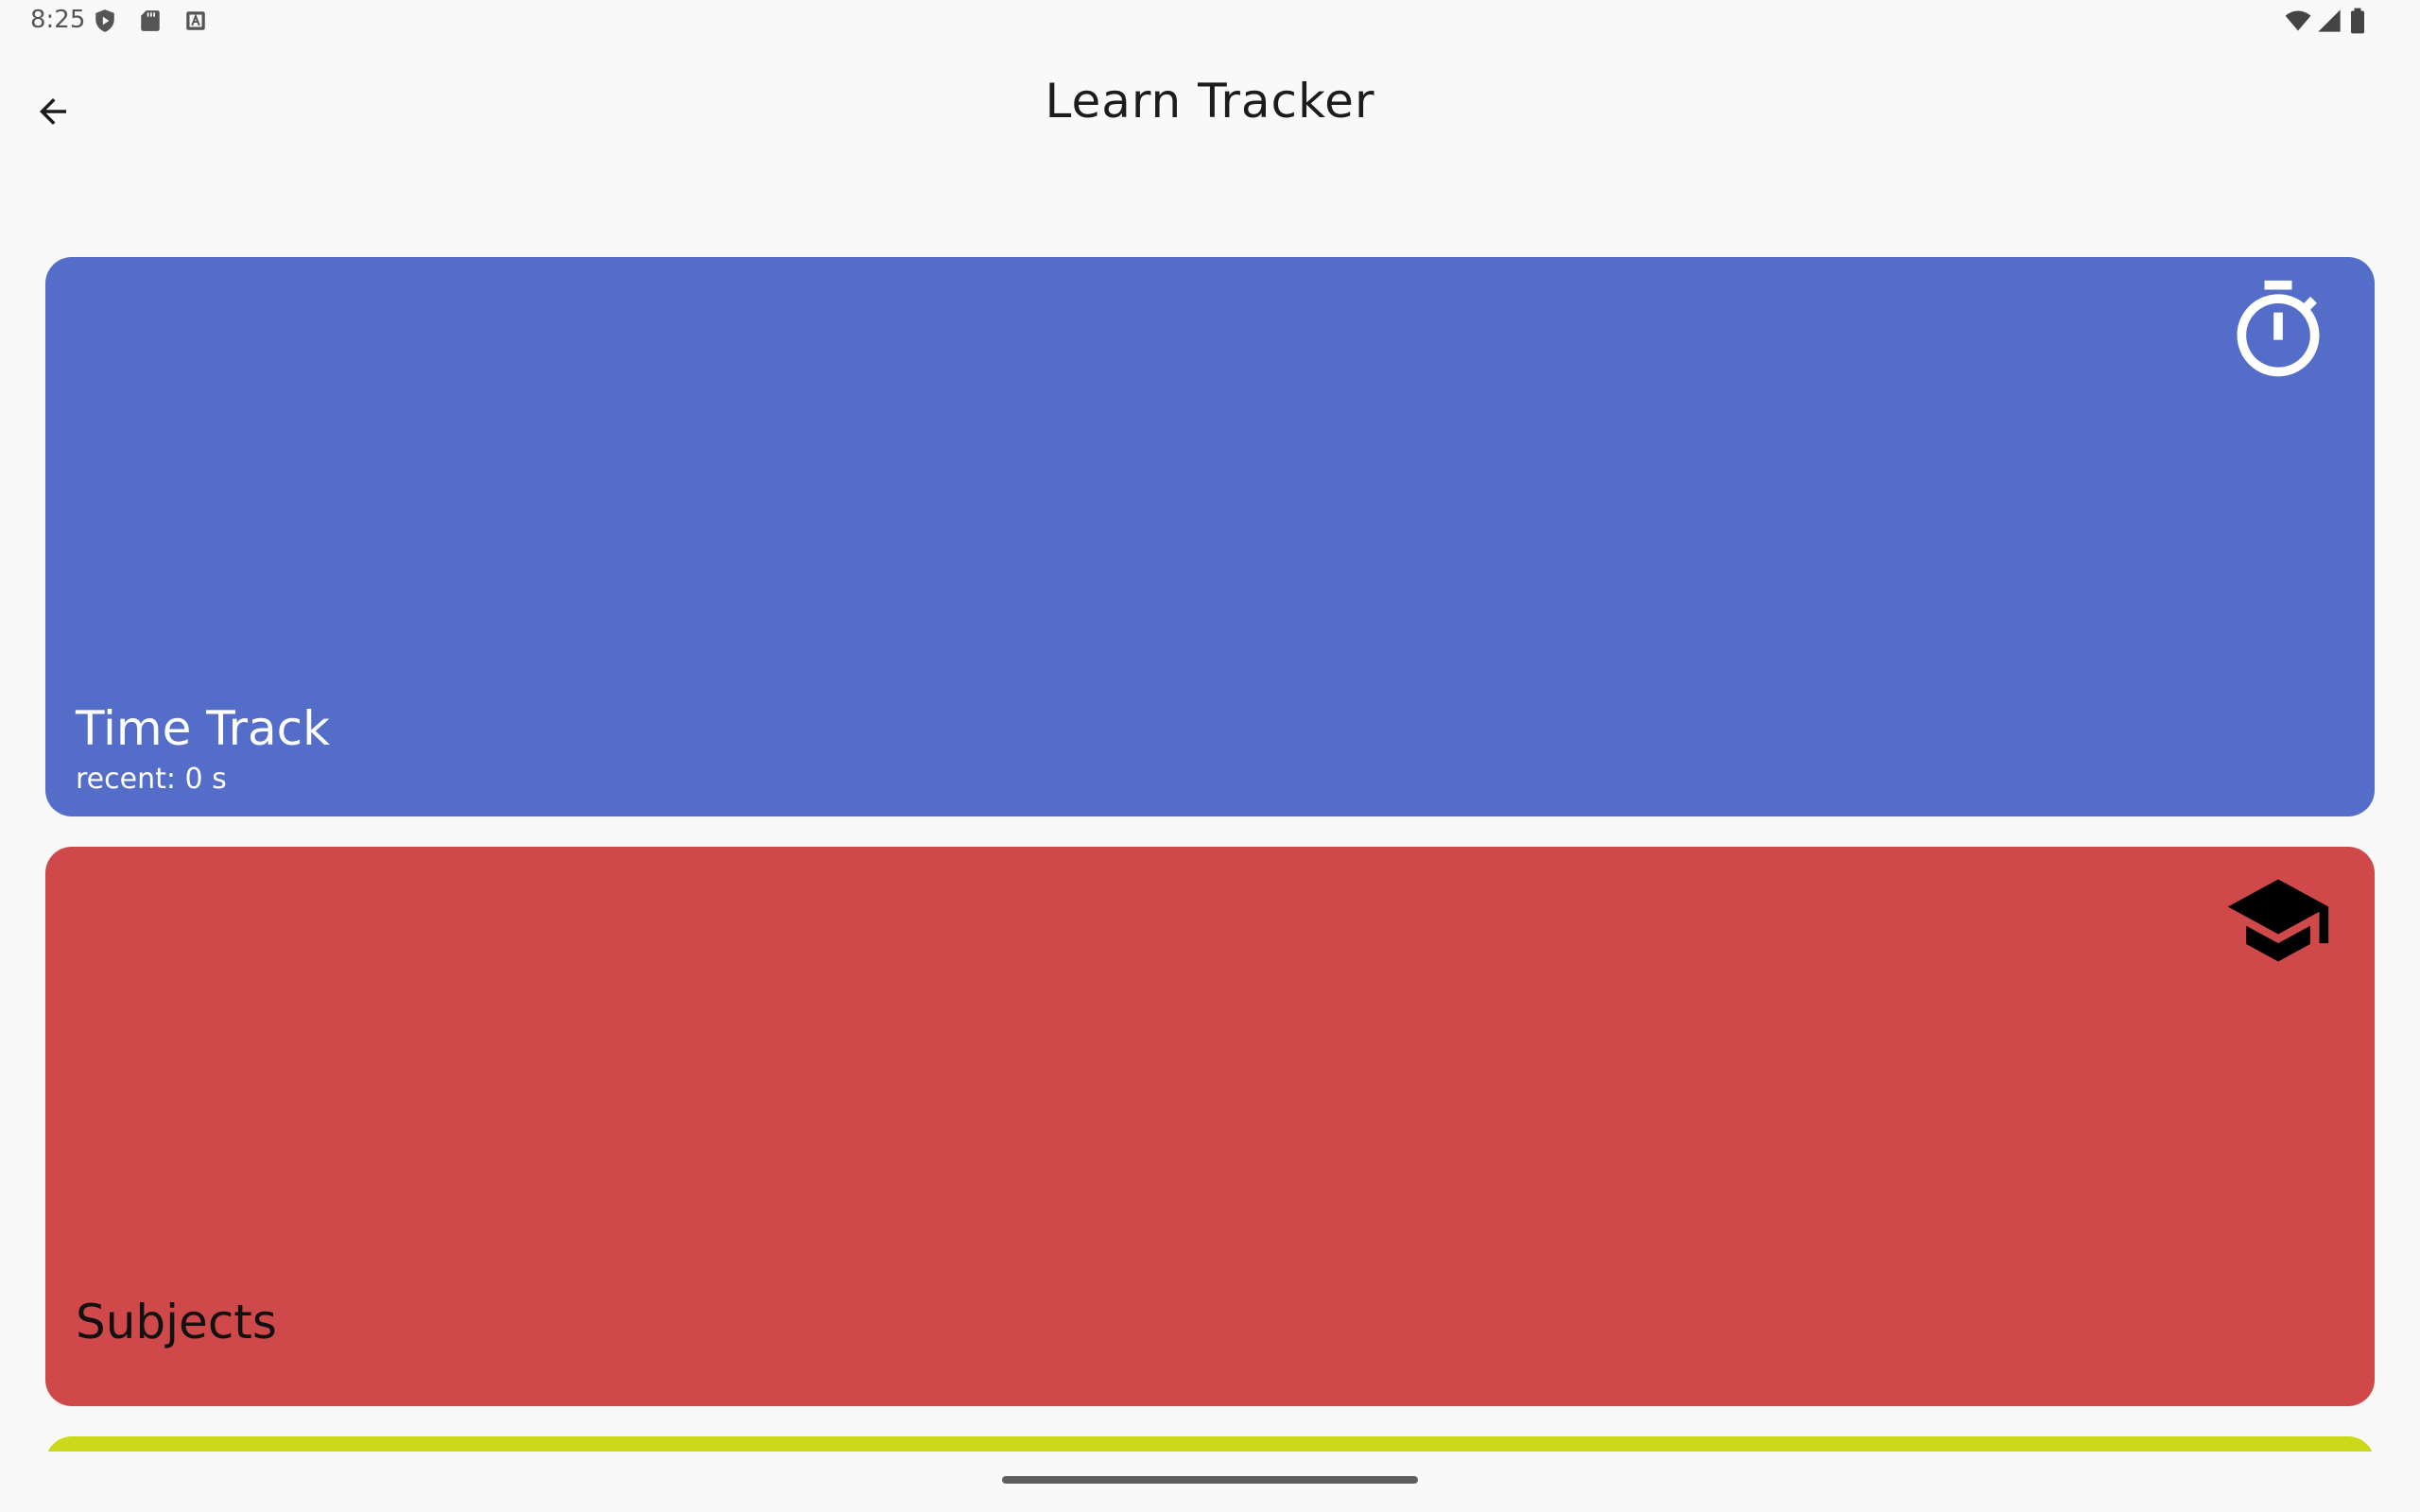 This screenshot has height=1512, width=2420. I want to click on play-protect-icon, so click(104, 20).